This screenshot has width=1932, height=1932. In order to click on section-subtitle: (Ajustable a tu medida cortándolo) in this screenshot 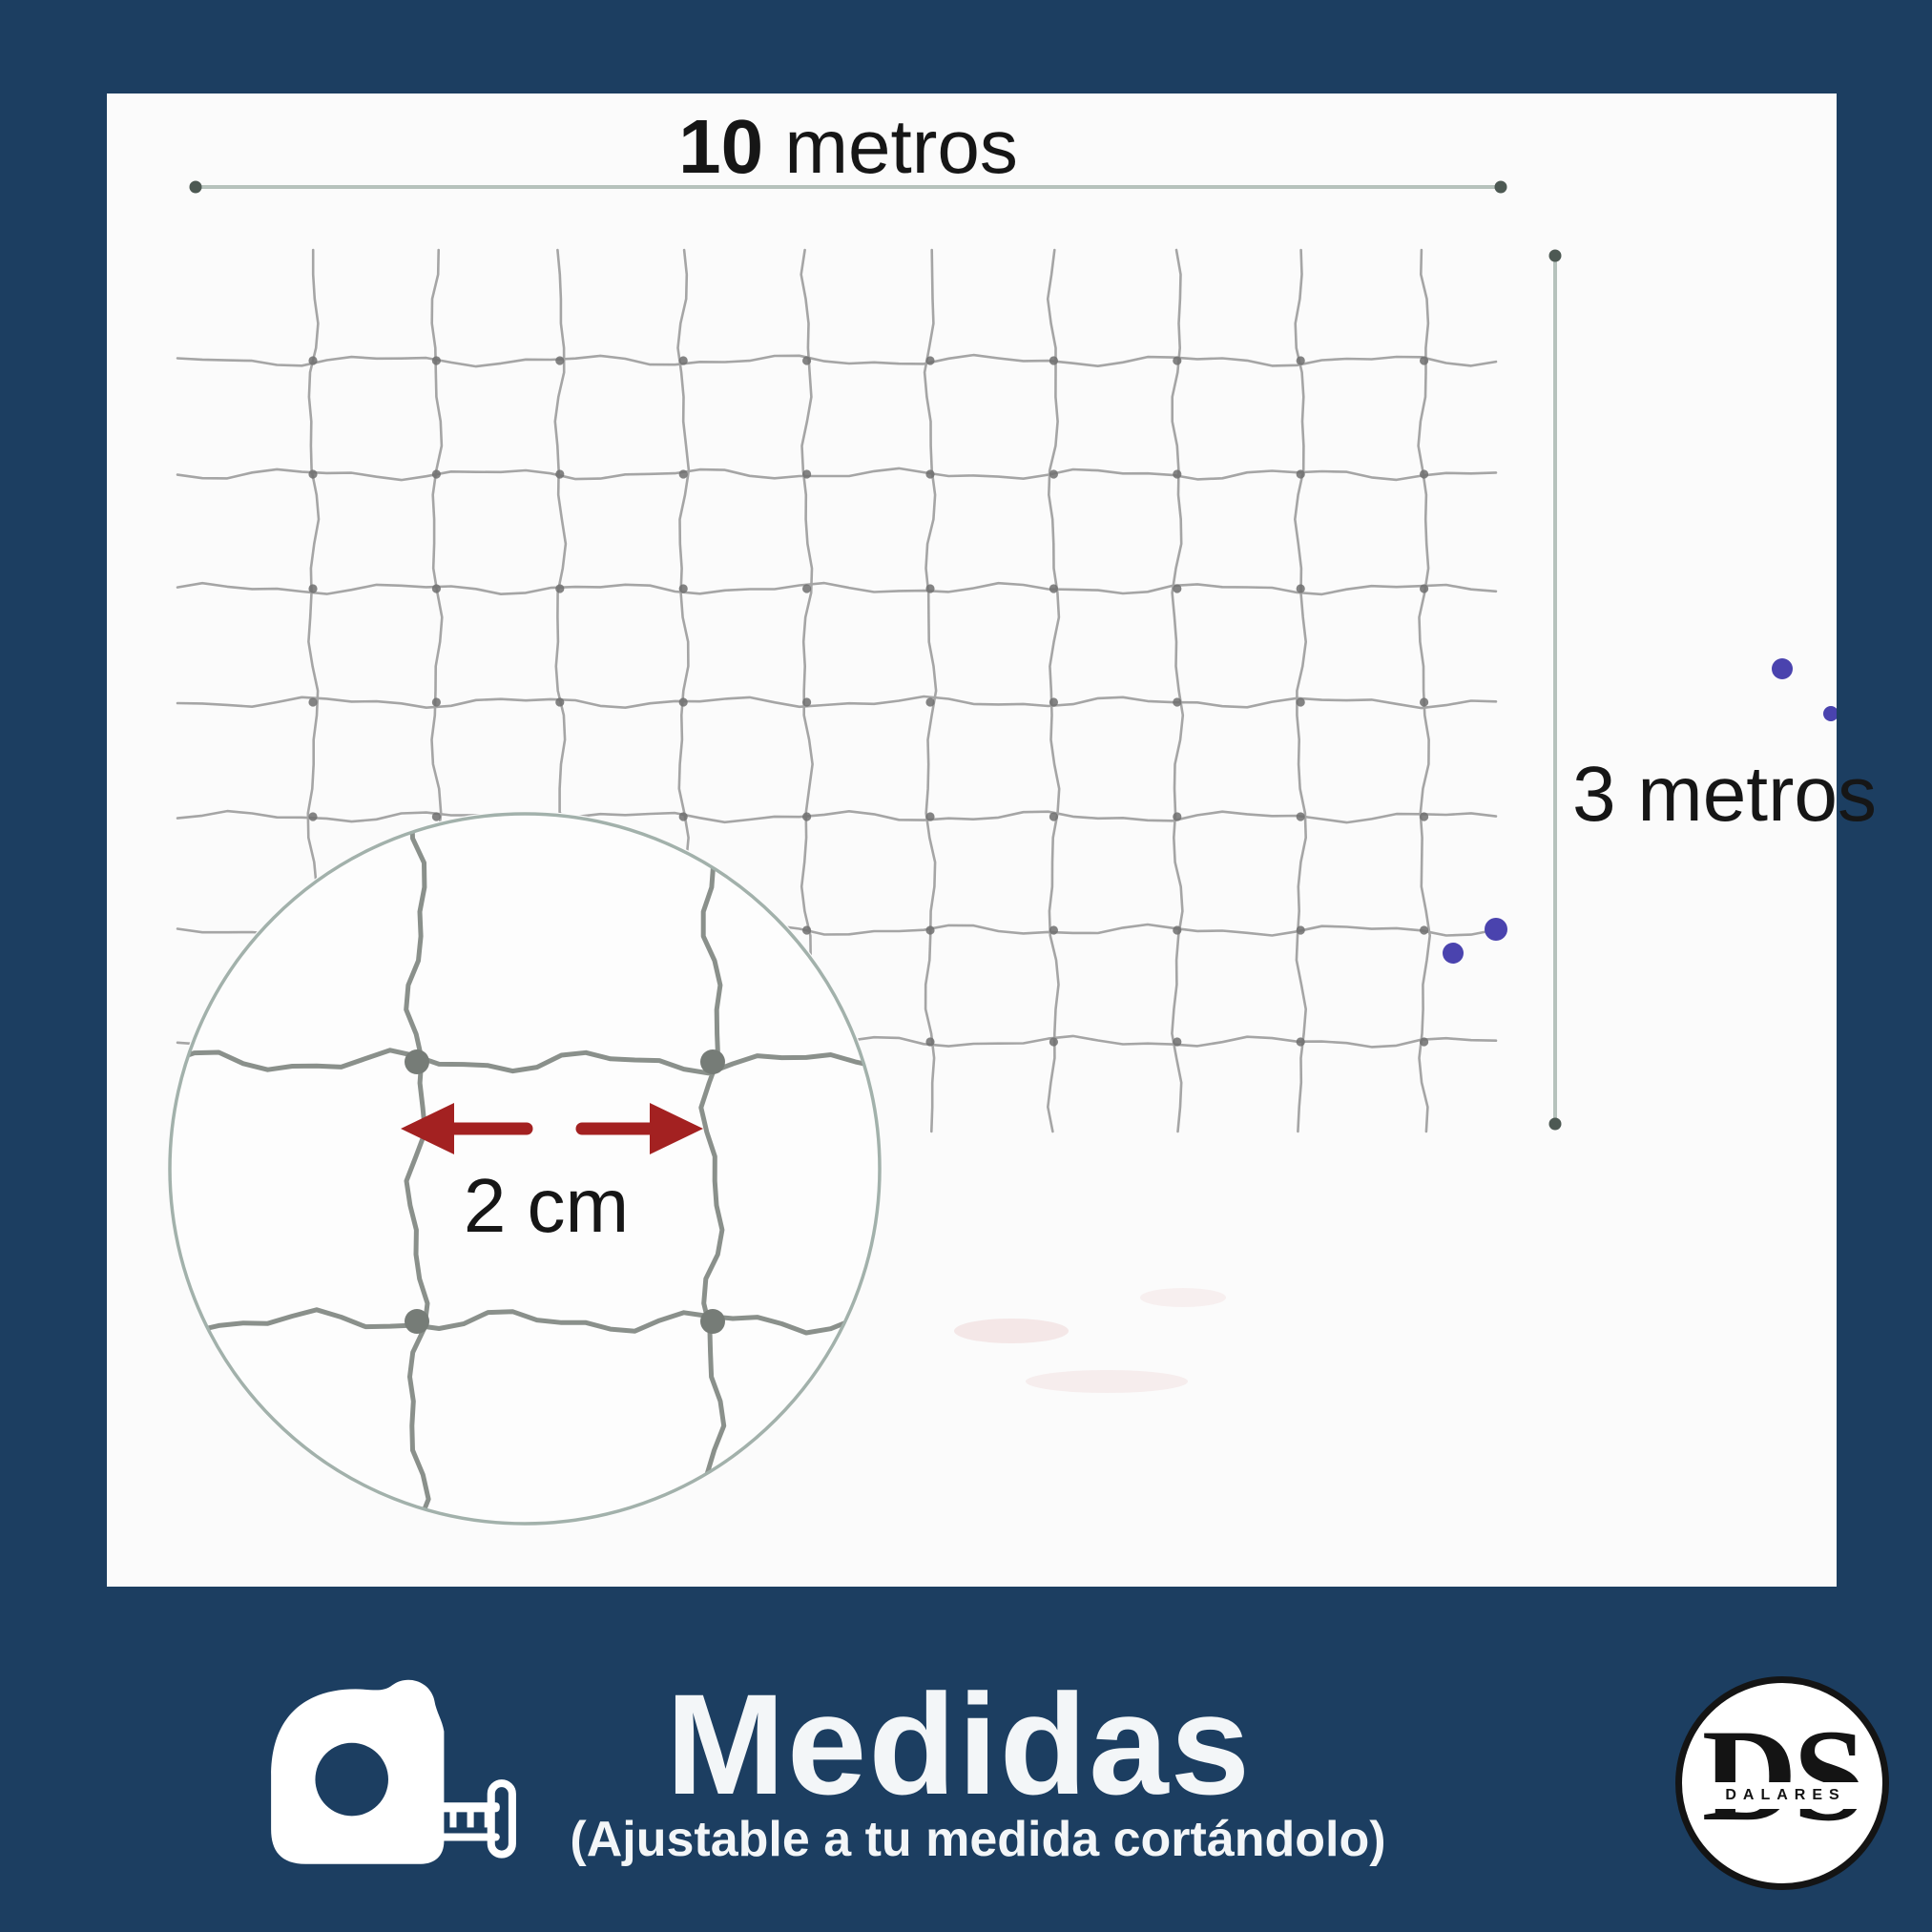, I will do `click(978, 1839)`.